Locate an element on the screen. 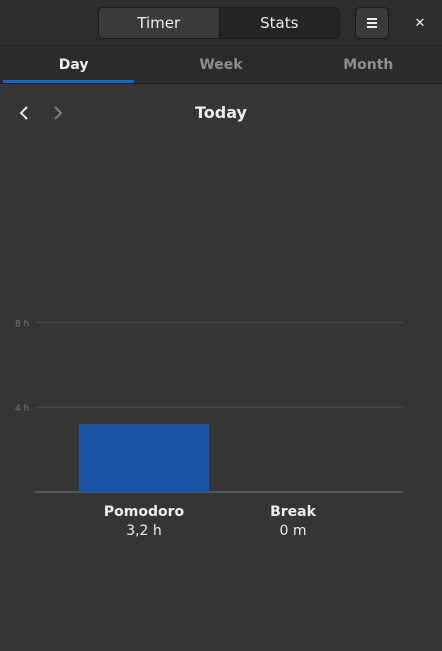 This screenshot has width=442, height=651. y-tick-label: 8 h is located at coordinates (22, 324).